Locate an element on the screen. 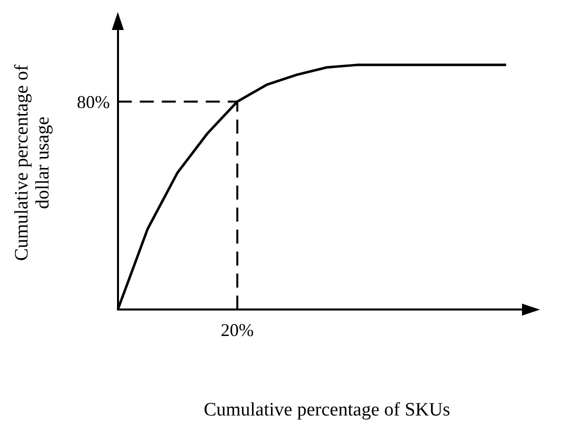 The height and width of the screenshot is (434, 574). text: 20% is located at coordinates (237, 330).